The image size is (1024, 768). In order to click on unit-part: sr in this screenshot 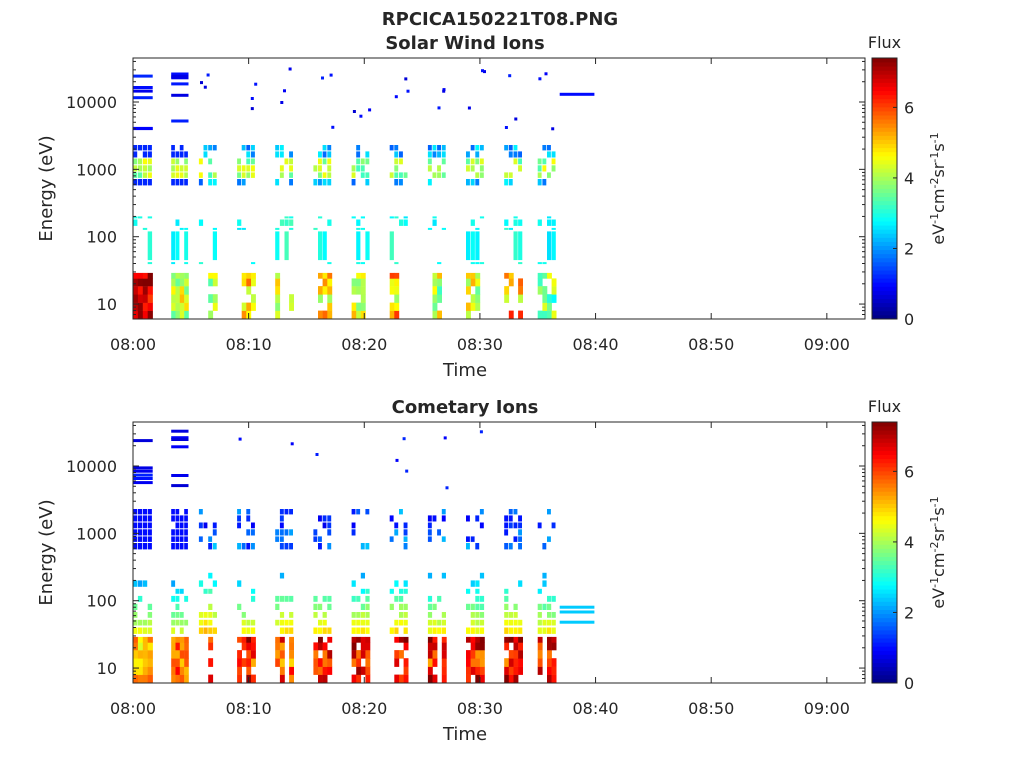, I will do `click(938, 533)`.